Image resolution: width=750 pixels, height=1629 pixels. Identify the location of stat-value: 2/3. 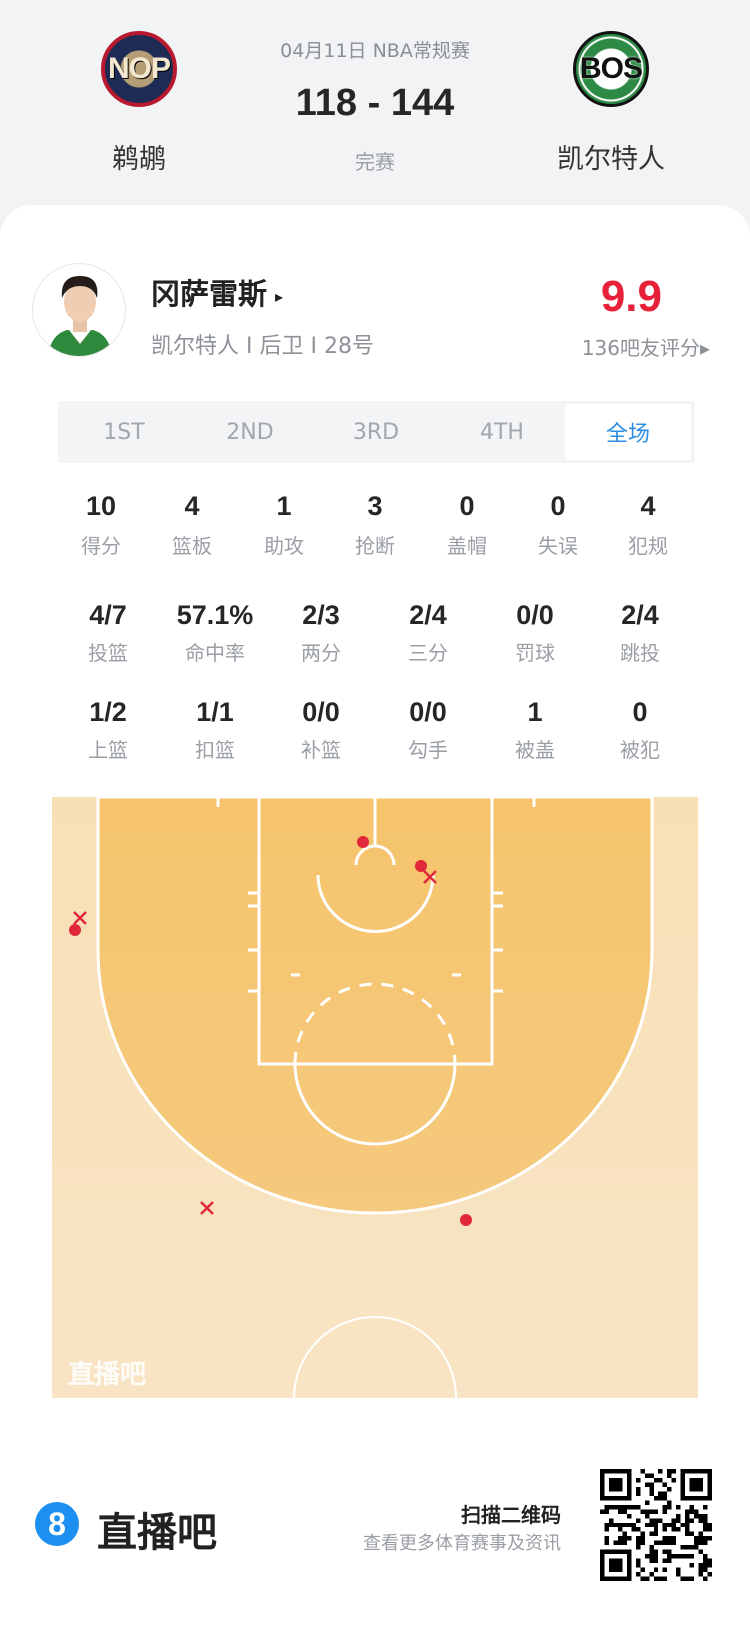
(321, 615).